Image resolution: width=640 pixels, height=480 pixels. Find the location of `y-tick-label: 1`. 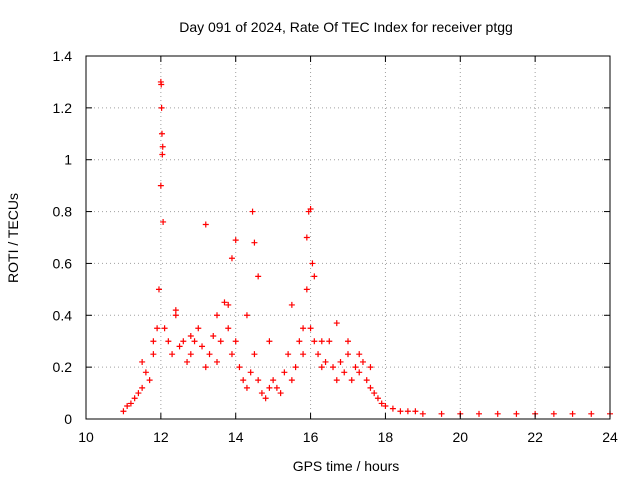

y-tick-label: 1 is located at coordinates (68, 160).